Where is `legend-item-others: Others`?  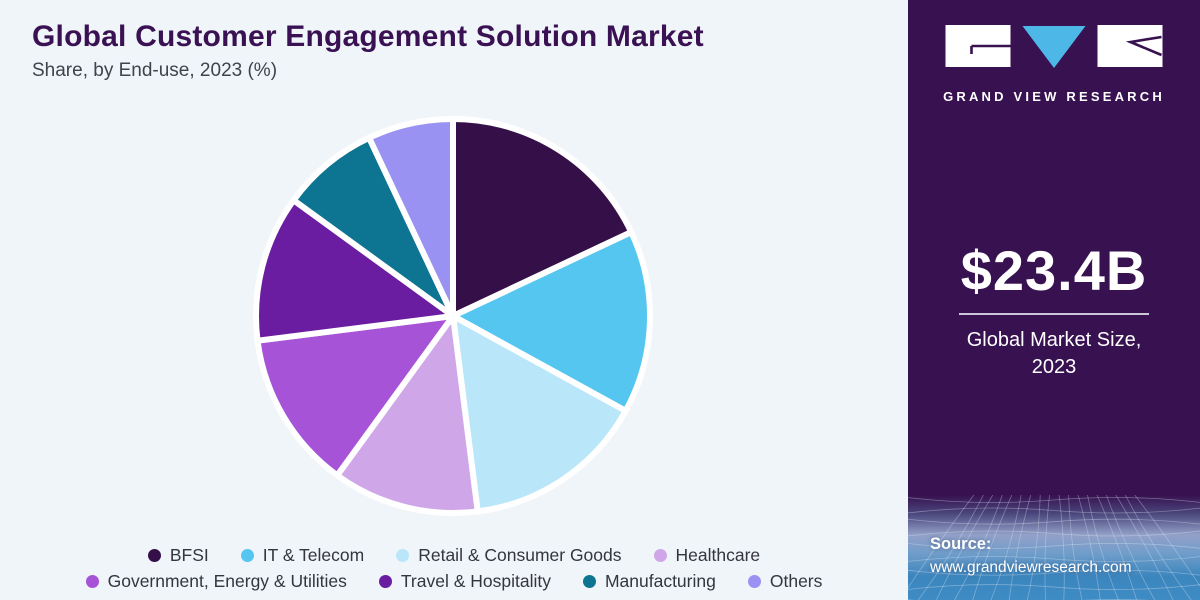 legend-item-others: Others is located at coordinates (785, 581).